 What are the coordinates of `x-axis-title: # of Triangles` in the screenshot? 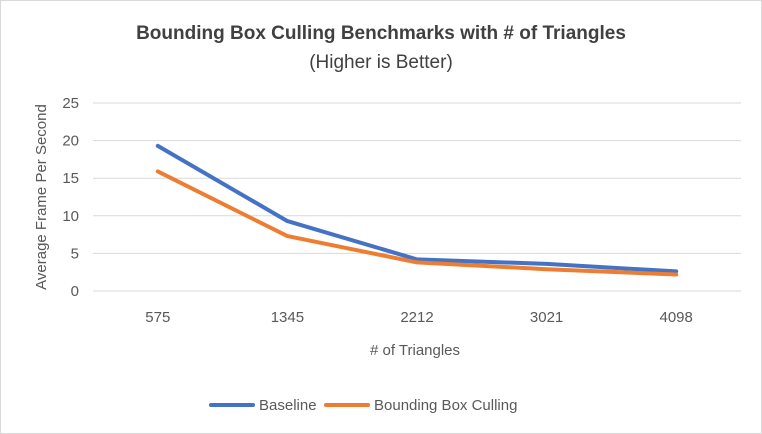 It's located at (415, 350).